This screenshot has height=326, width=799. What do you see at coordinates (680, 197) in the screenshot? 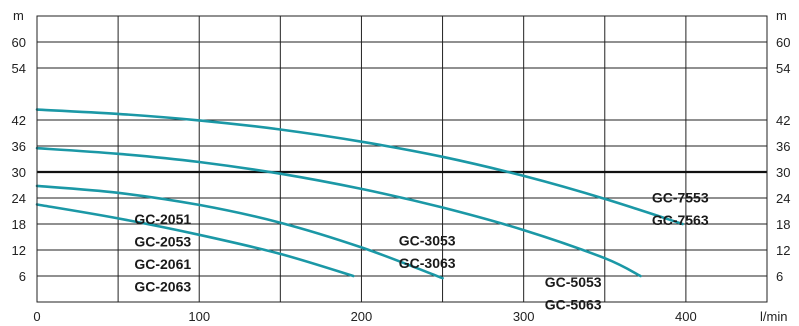
I see `model-label-3-0: GC-7553` at bounding box center [680, 197].